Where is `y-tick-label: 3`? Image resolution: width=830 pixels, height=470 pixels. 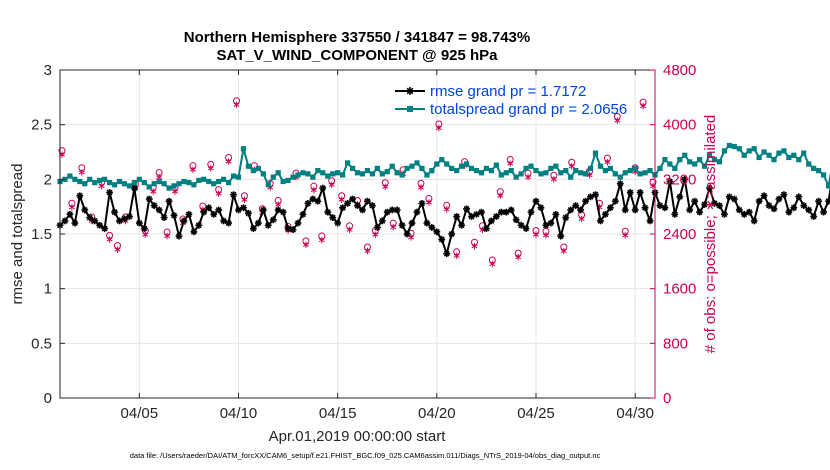
y-tick-label: 3 is located at coordinates (48, 70).